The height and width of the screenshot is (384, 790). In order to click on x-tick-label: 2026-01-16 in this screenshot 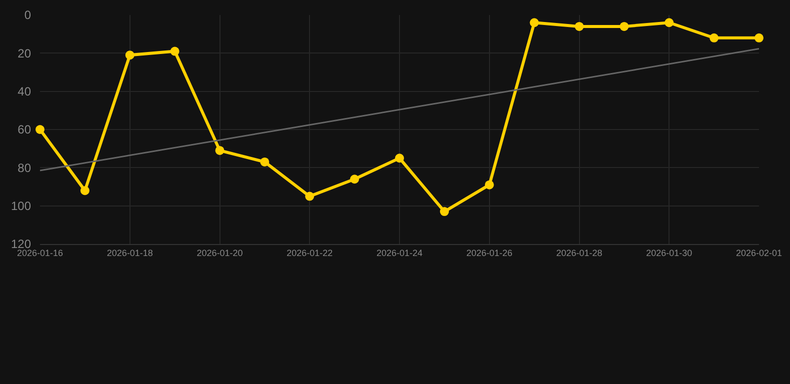, I will do `click(40, 253)`.